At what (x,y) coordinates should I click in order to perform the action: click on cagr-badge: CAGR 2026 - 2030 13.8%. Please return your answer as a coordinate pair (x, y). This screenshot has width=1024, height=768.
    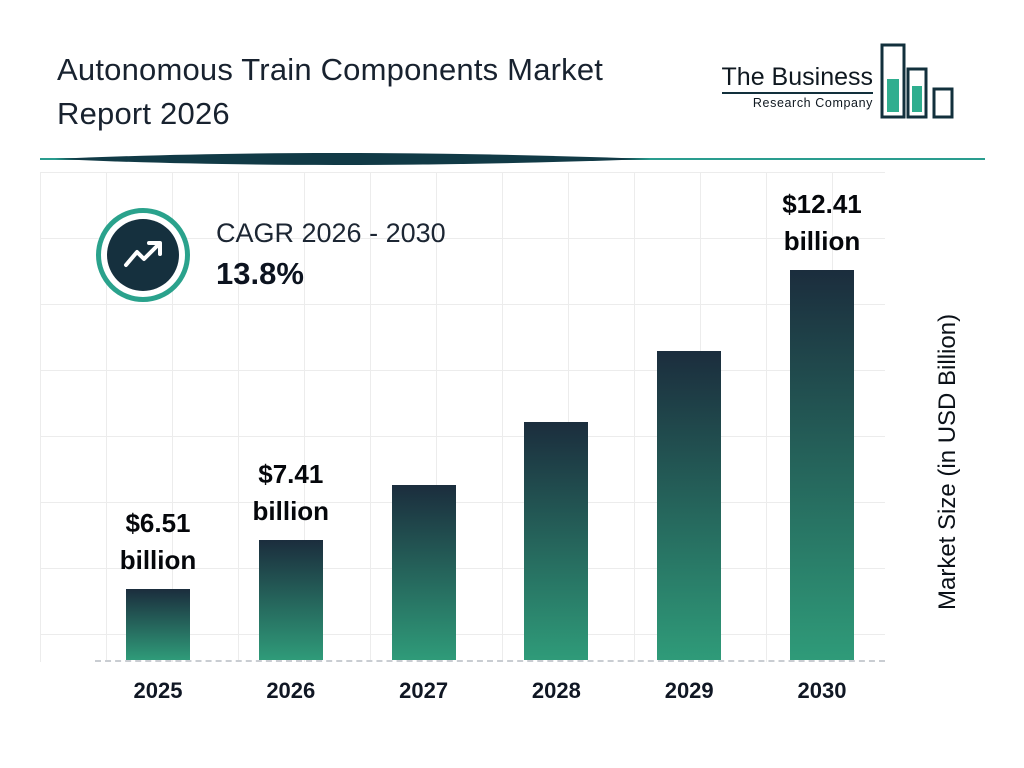
    Looking at the image, I should click on (271, 255).